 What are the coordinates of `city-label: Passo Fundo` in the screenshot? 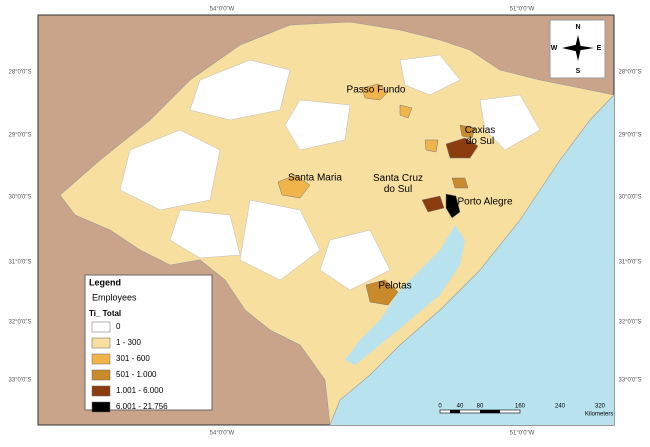 It's located at (376, 90).